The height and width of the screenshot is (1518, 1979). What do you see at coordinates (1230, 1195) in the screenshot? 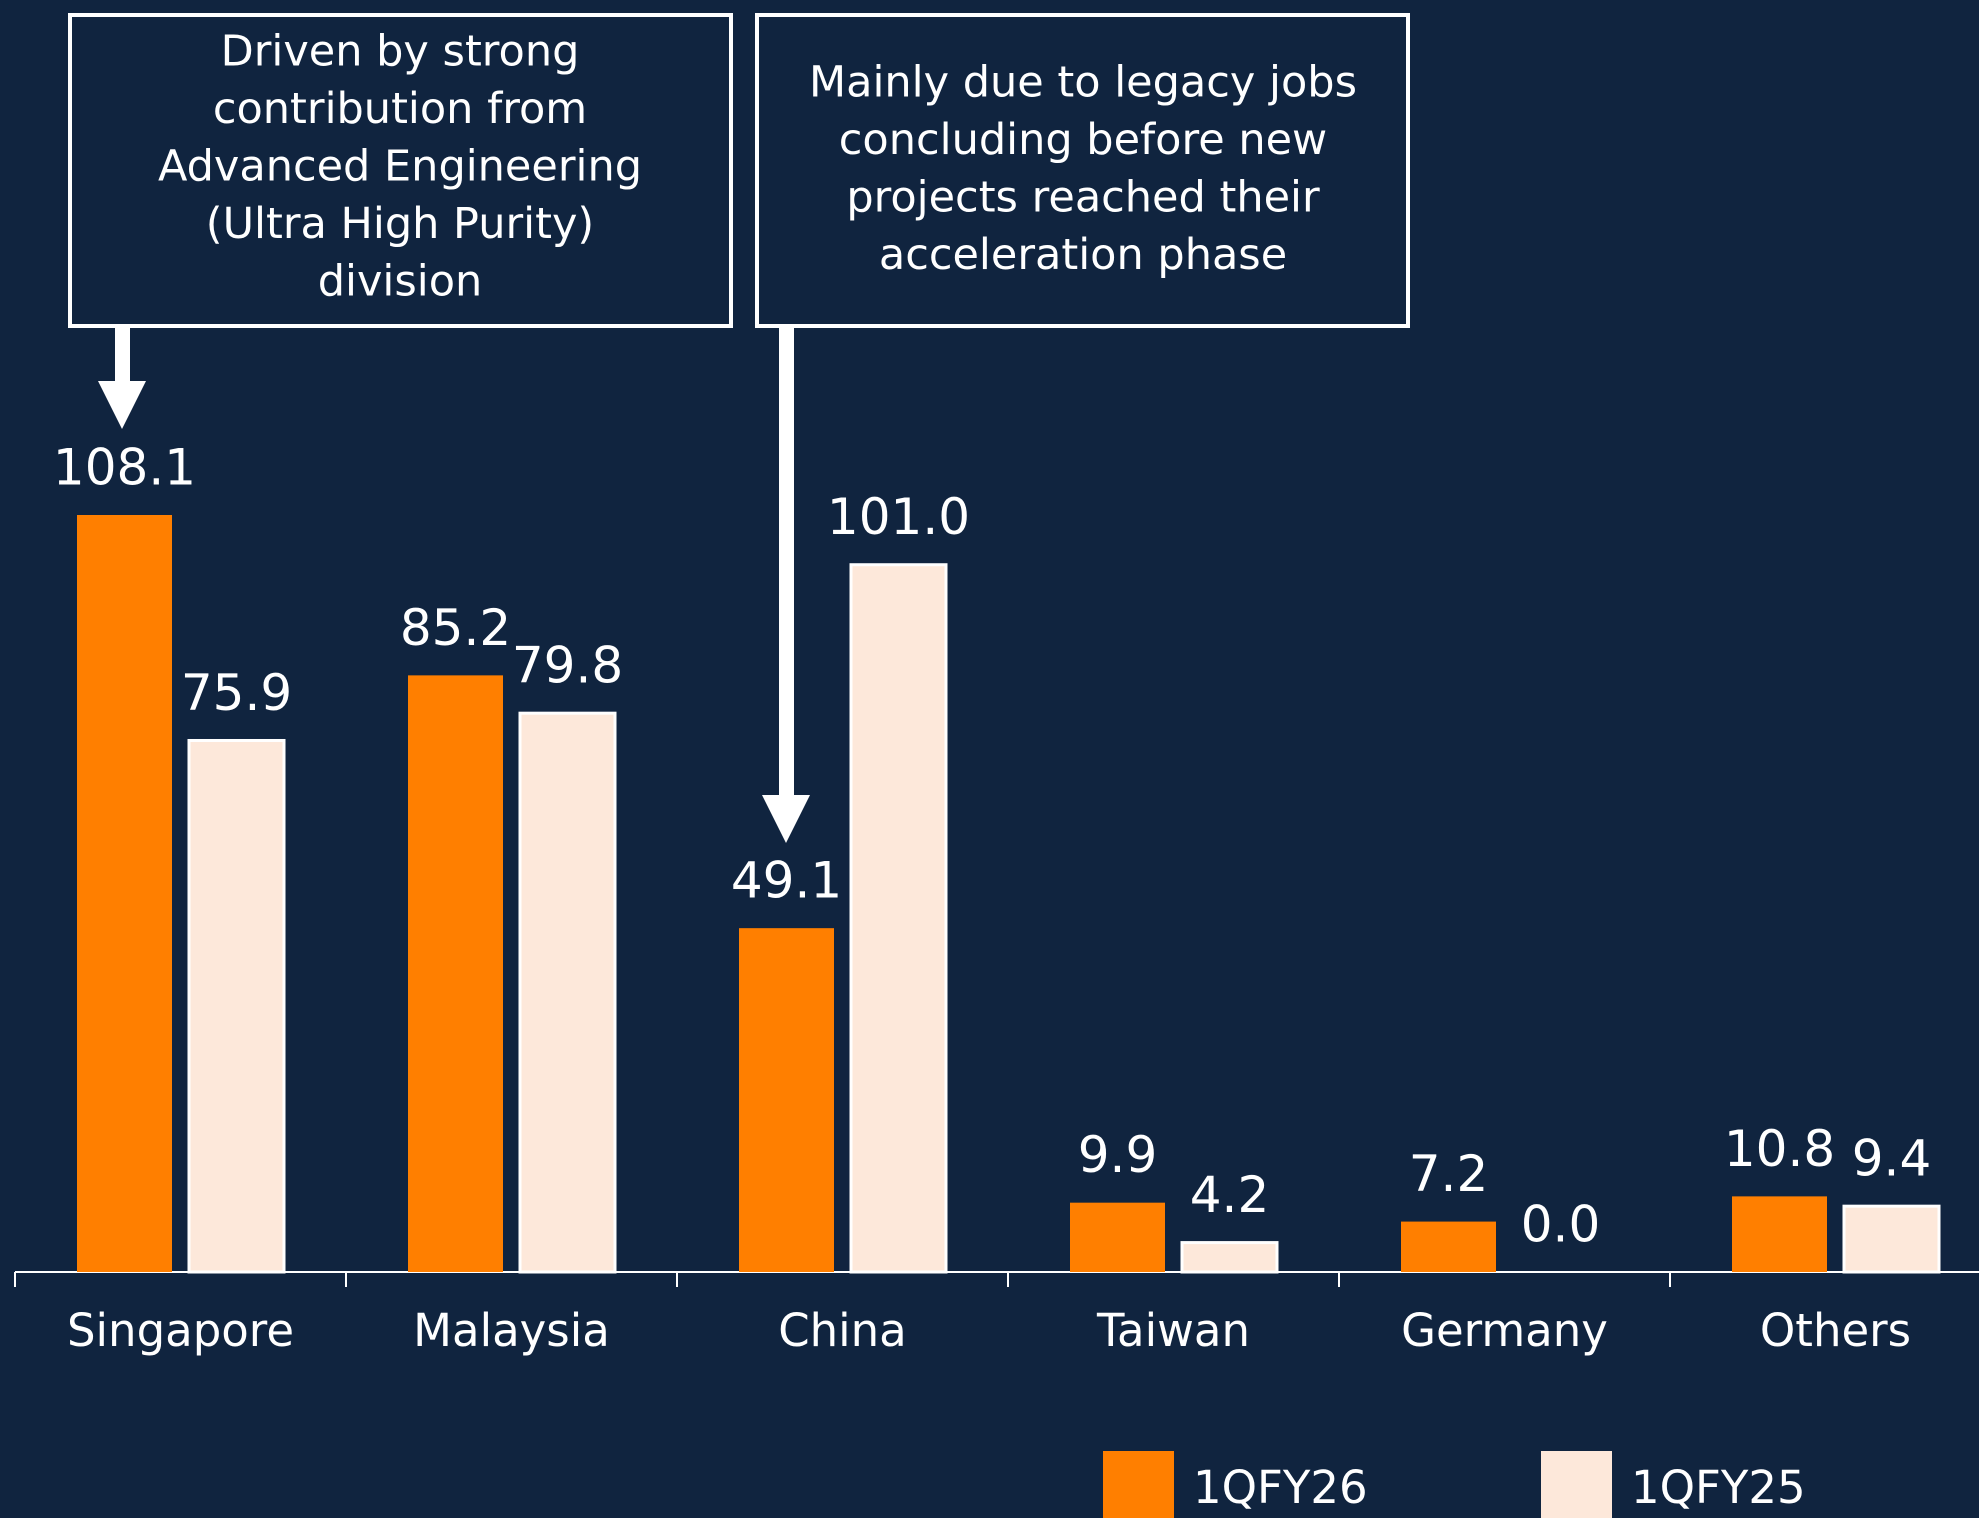
I see `data-label: 4.2` at bounding box center [1230, 1195].